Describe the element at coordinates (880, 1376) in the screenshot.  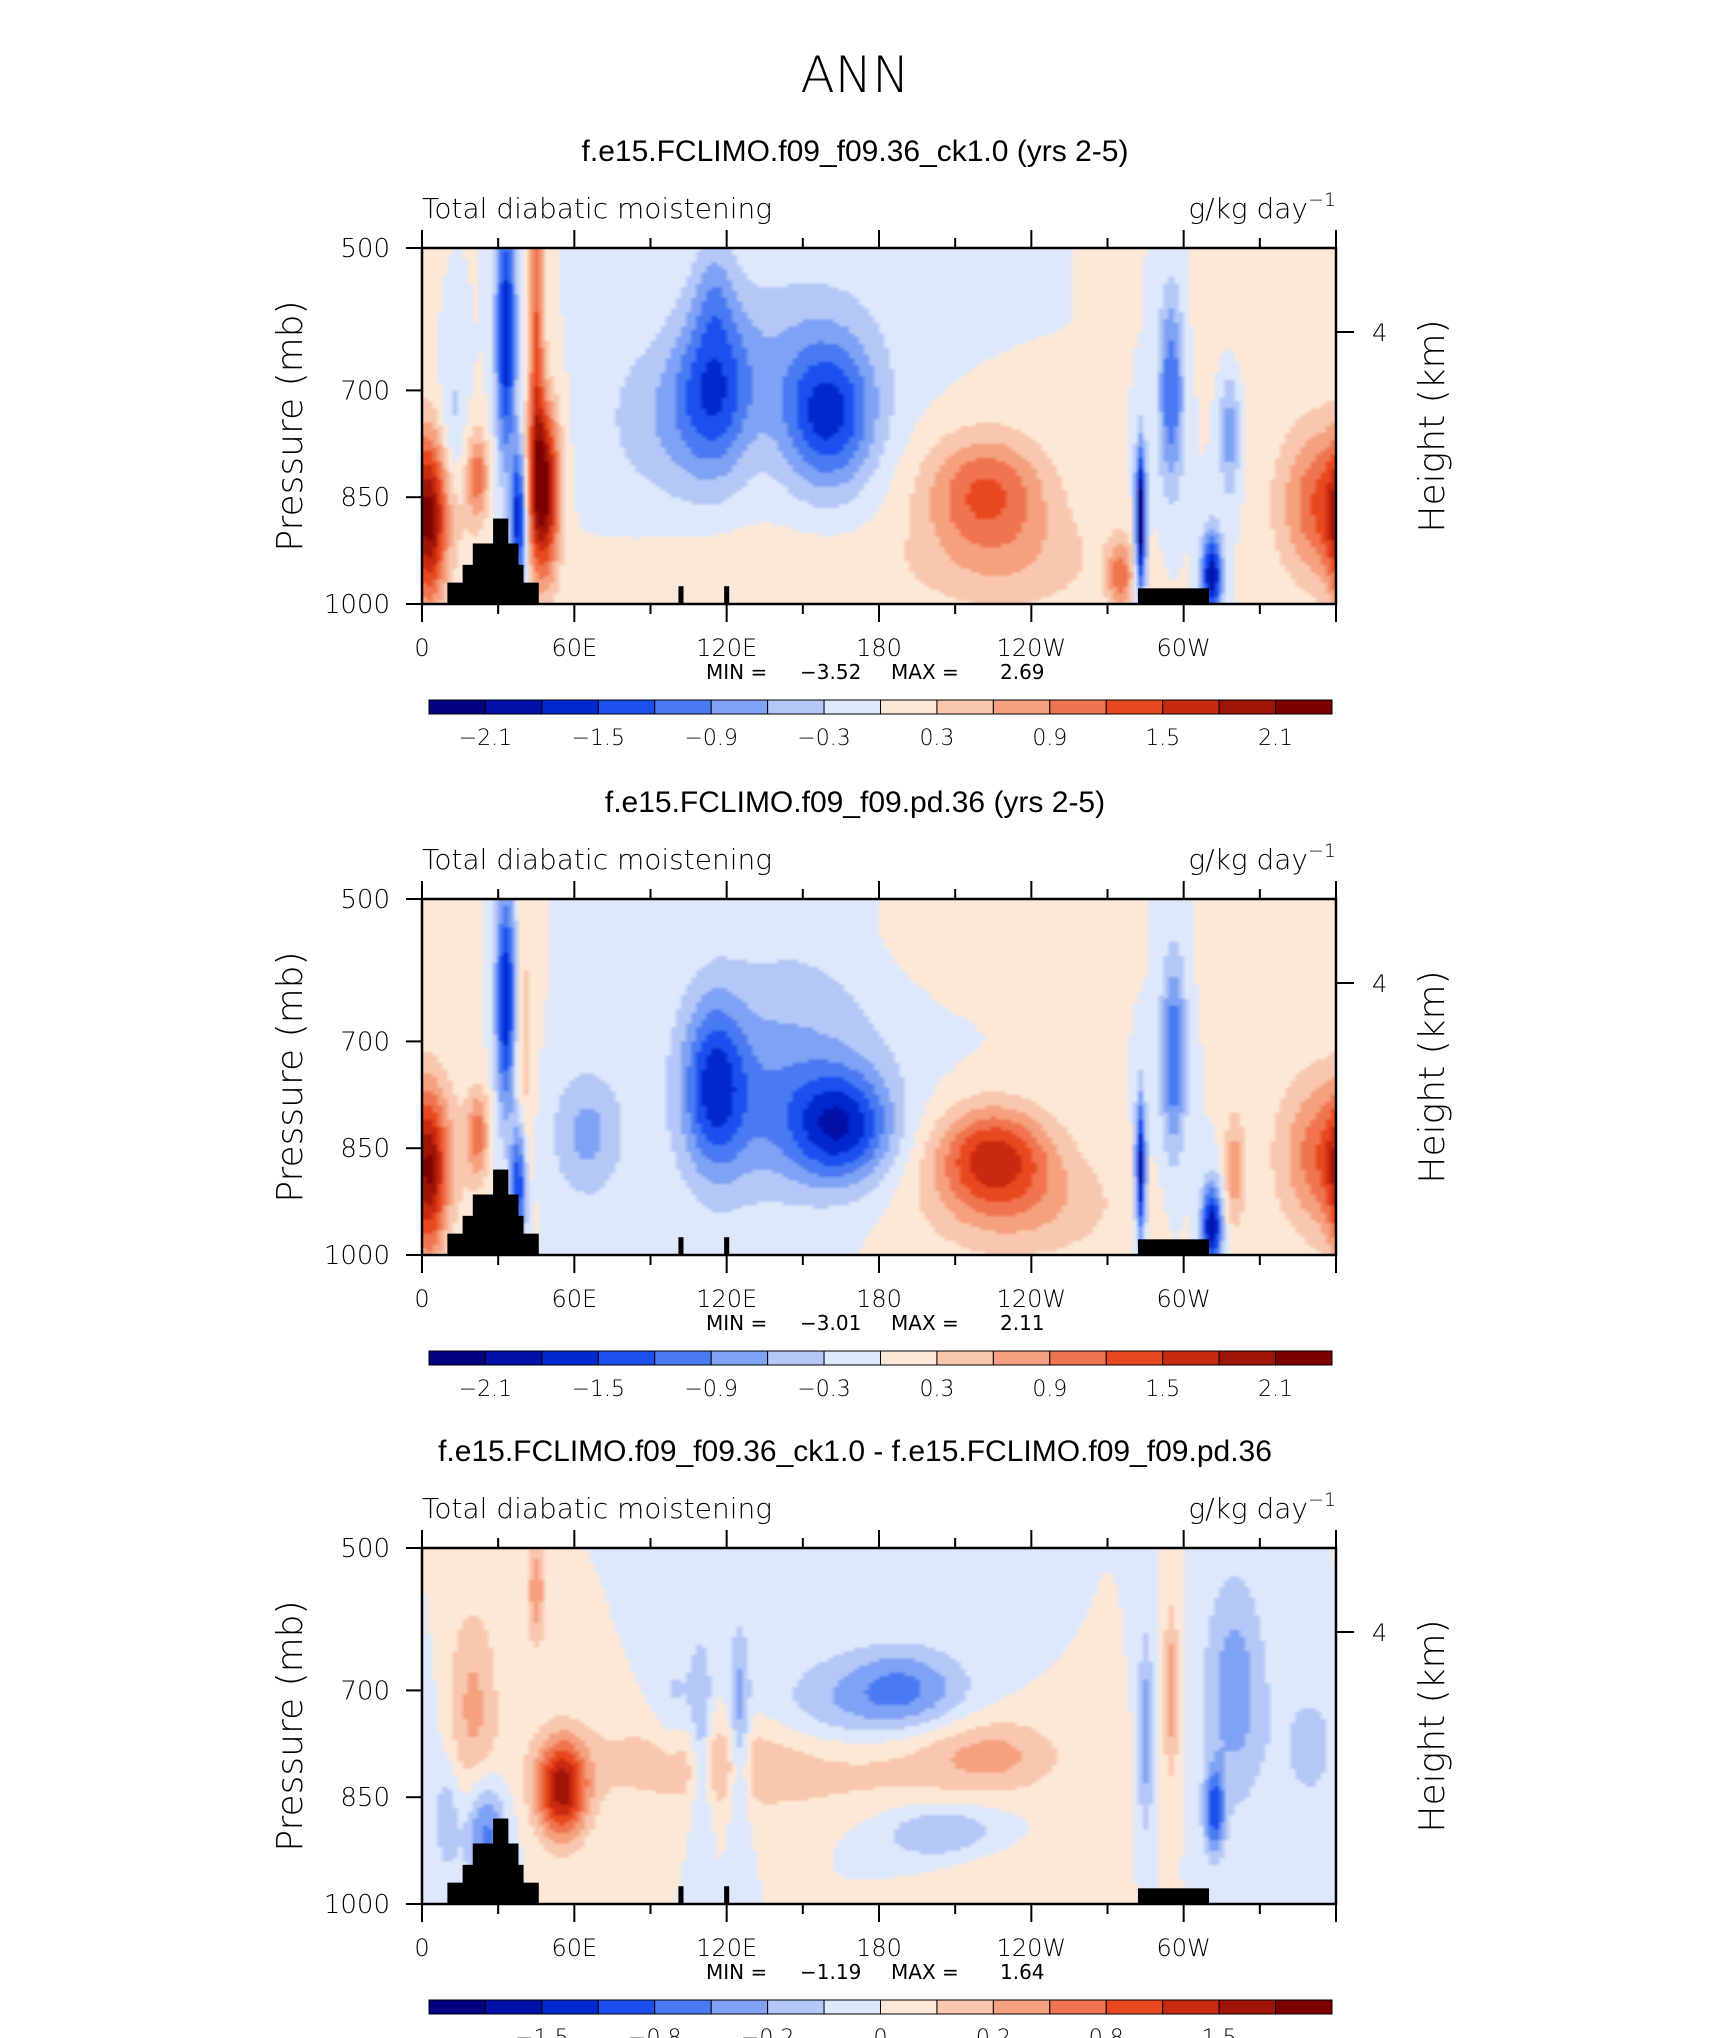
I see `colorbar: −2.1 −1.5 −0.9 −0.3 0.3 0.9 1.5 2.1` at that location.